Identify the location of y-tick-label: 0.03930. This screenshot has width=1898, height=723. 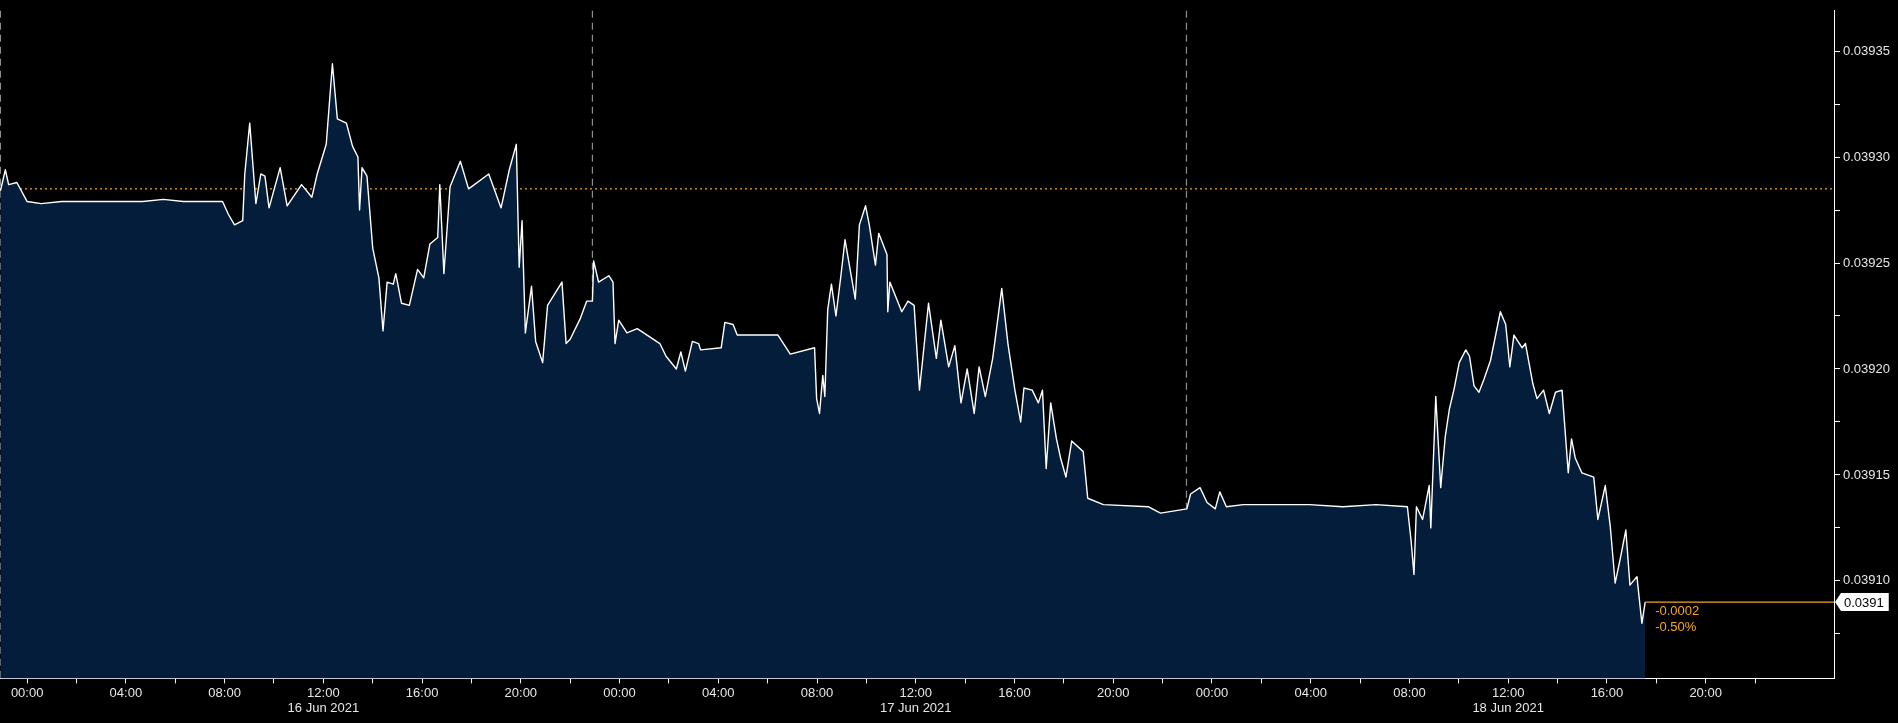
(1866, 156).